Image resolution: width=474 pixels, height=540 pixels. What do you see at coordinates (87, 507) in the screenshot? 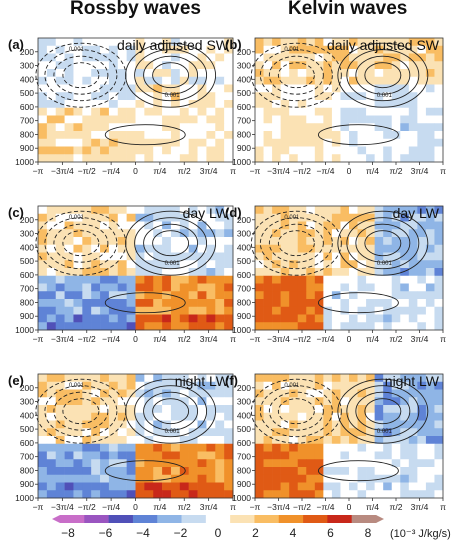
I see `x-tick-label: −π/2` at bounding box center [87, 507].